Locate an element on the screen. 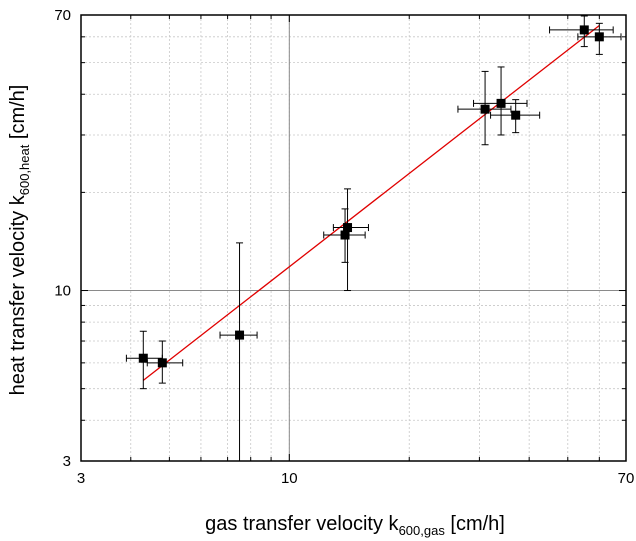  y-tick-label: 10 is located at coordinates (62, 291).